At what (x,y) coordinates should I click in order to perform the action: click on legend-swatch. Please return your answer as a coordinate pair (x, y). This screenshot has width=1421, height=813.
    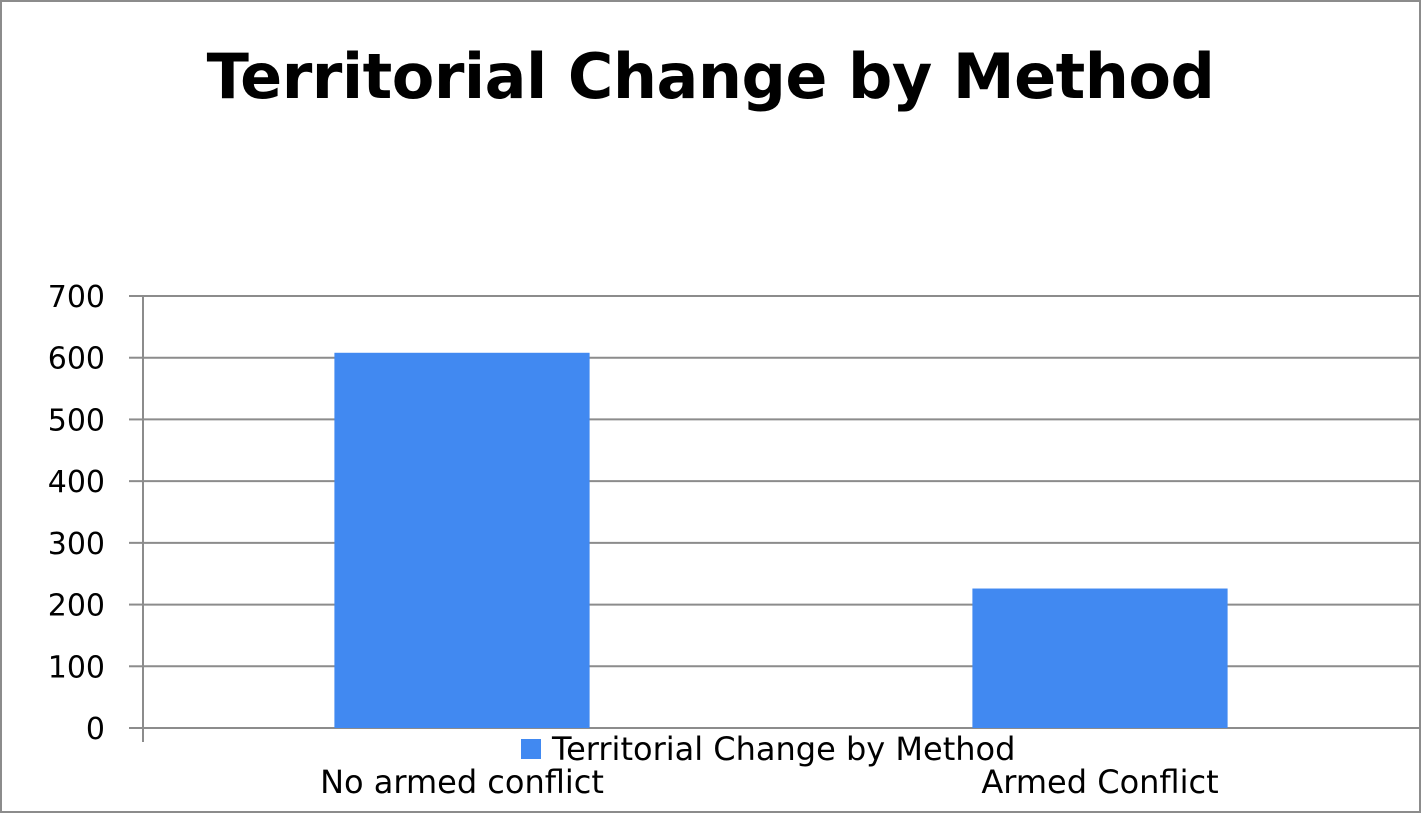
    Looking at the image, I should click on (531, 749).